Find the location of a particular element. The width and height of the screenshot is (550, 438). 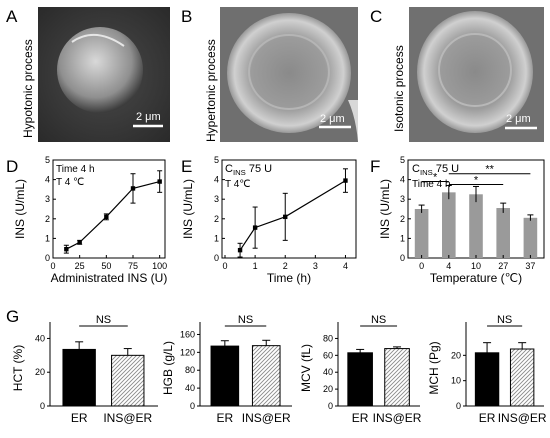

x-tick-label: 50 is located at coordinates (106, 266).